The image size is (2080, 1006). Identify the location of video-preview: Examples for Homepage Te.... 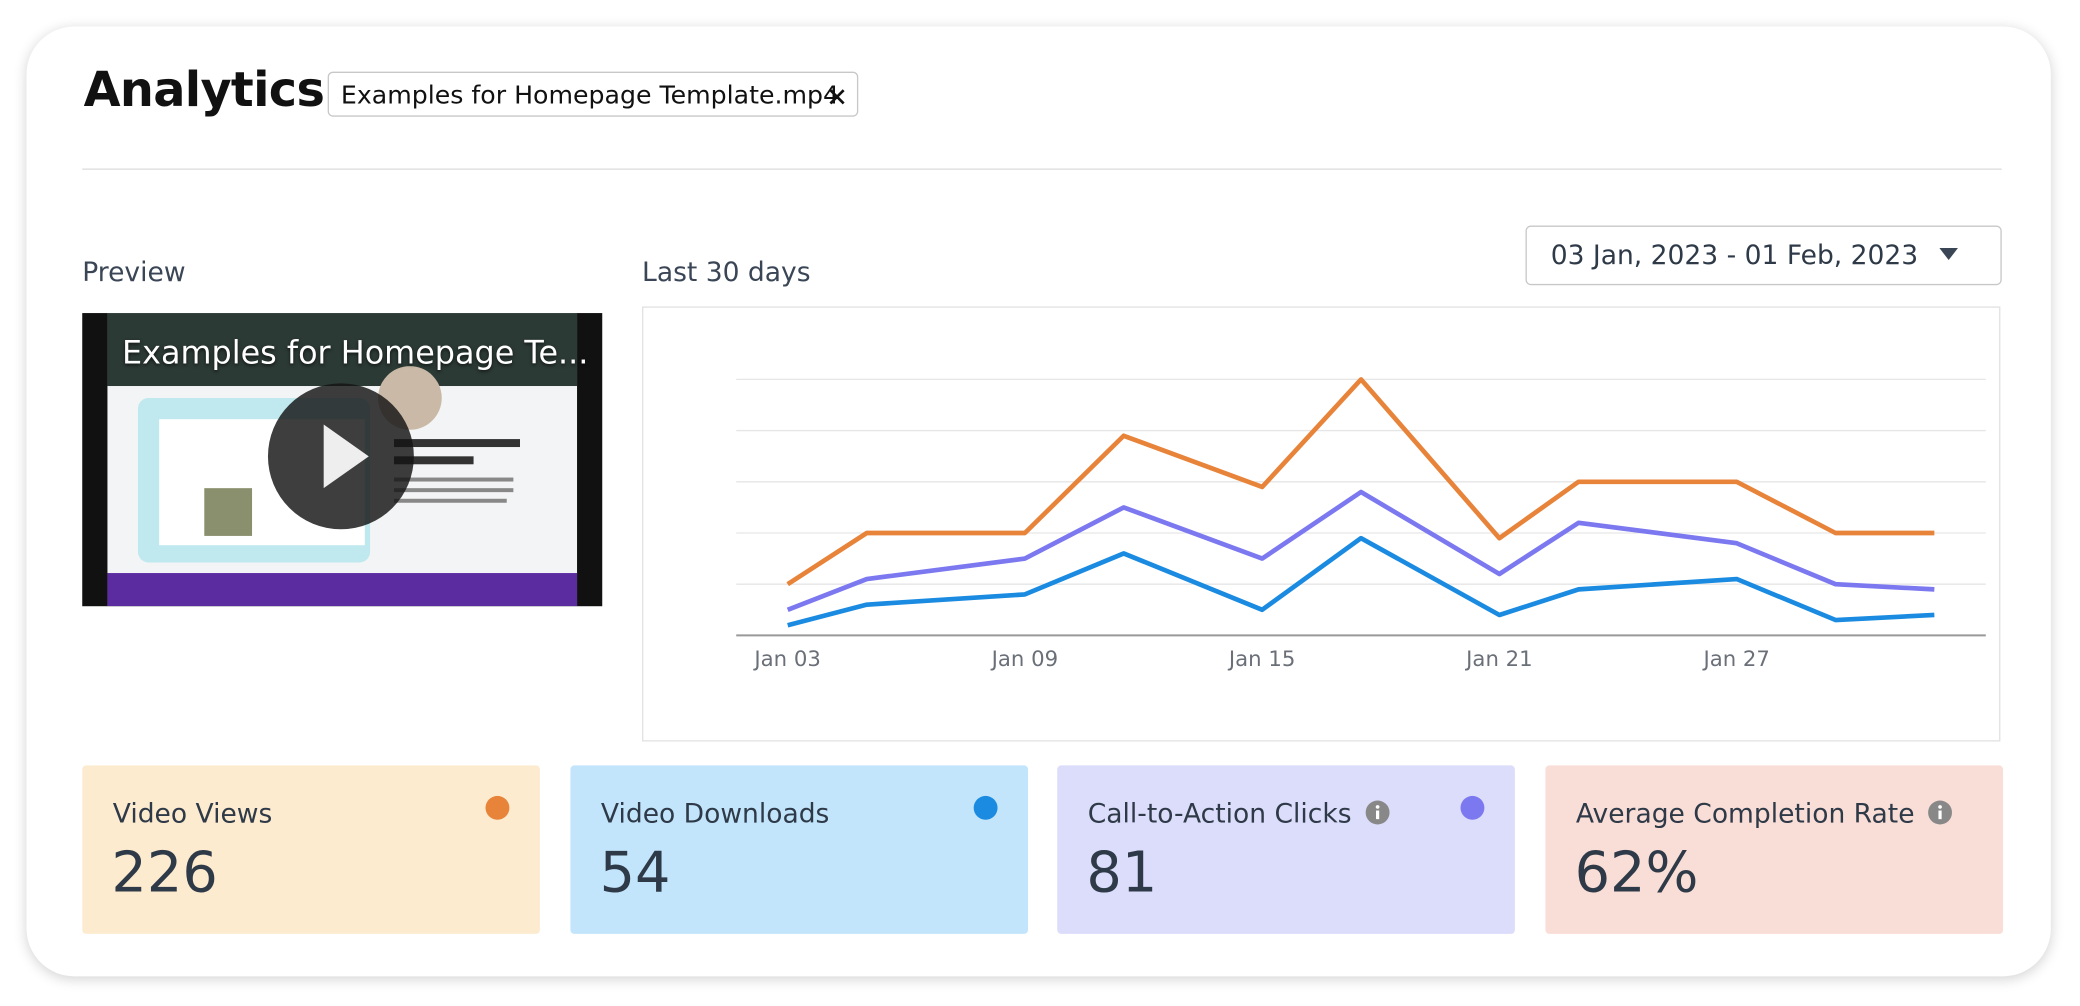
(342, 460).